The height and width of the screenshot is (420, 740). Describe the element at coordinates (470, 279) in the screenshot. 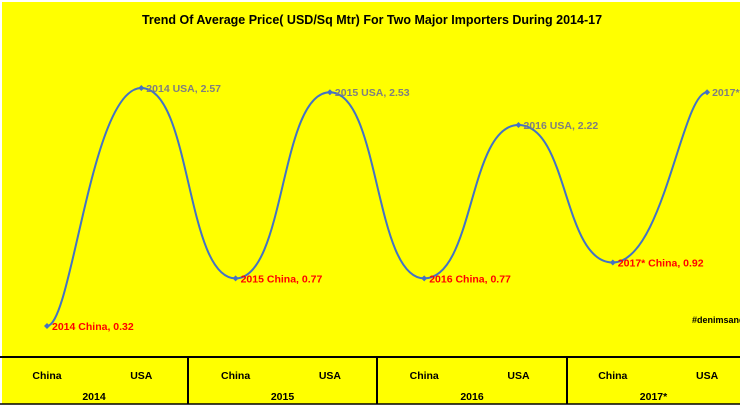

I see `data-label-4: 2016 China, 0.77` at that location.